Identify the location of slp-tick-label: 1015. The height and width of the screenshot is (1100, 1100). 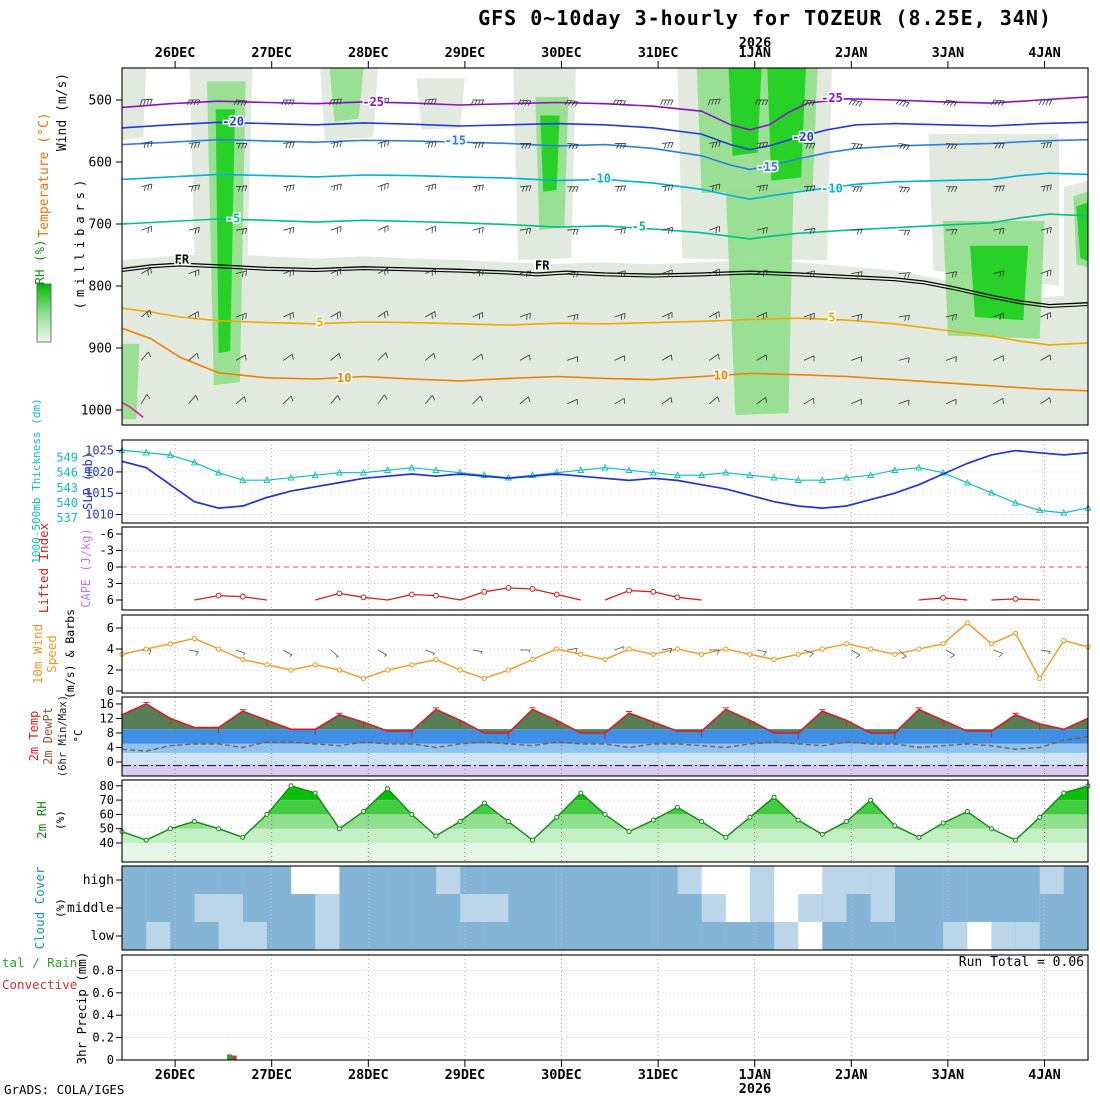
(99, 493).